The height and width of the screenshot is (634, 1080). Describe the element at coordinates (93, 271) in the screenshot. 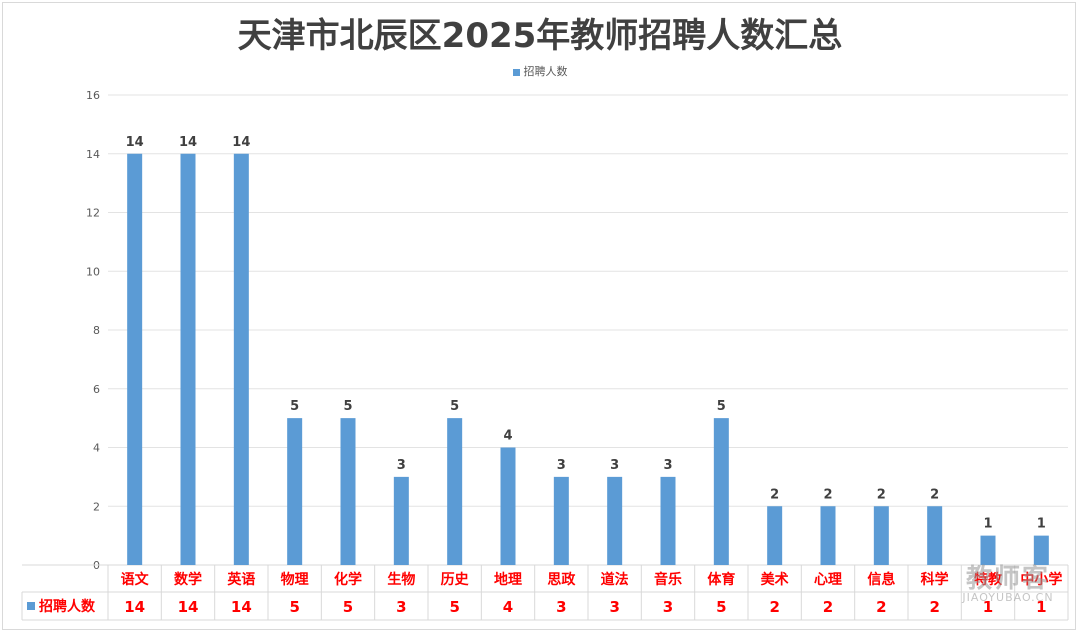

I see `y-tick-label: 10` at that location.